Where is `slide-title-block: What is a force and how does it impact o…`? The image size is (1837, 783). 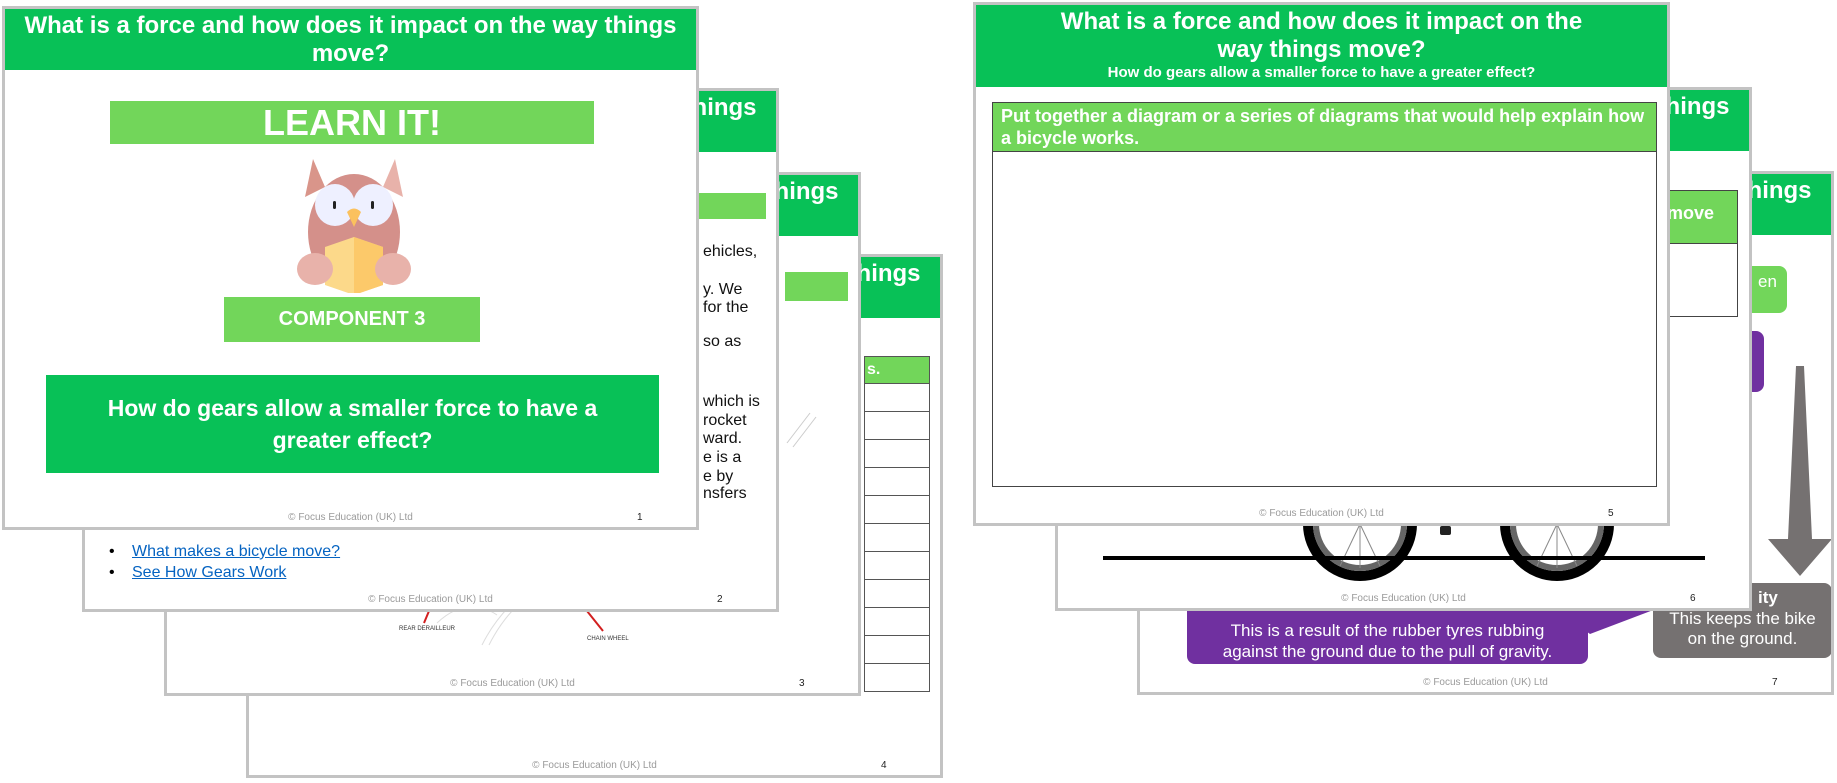 slide-title-block: What is a force and how does it impact o… is located at coordinates (1321, 46).